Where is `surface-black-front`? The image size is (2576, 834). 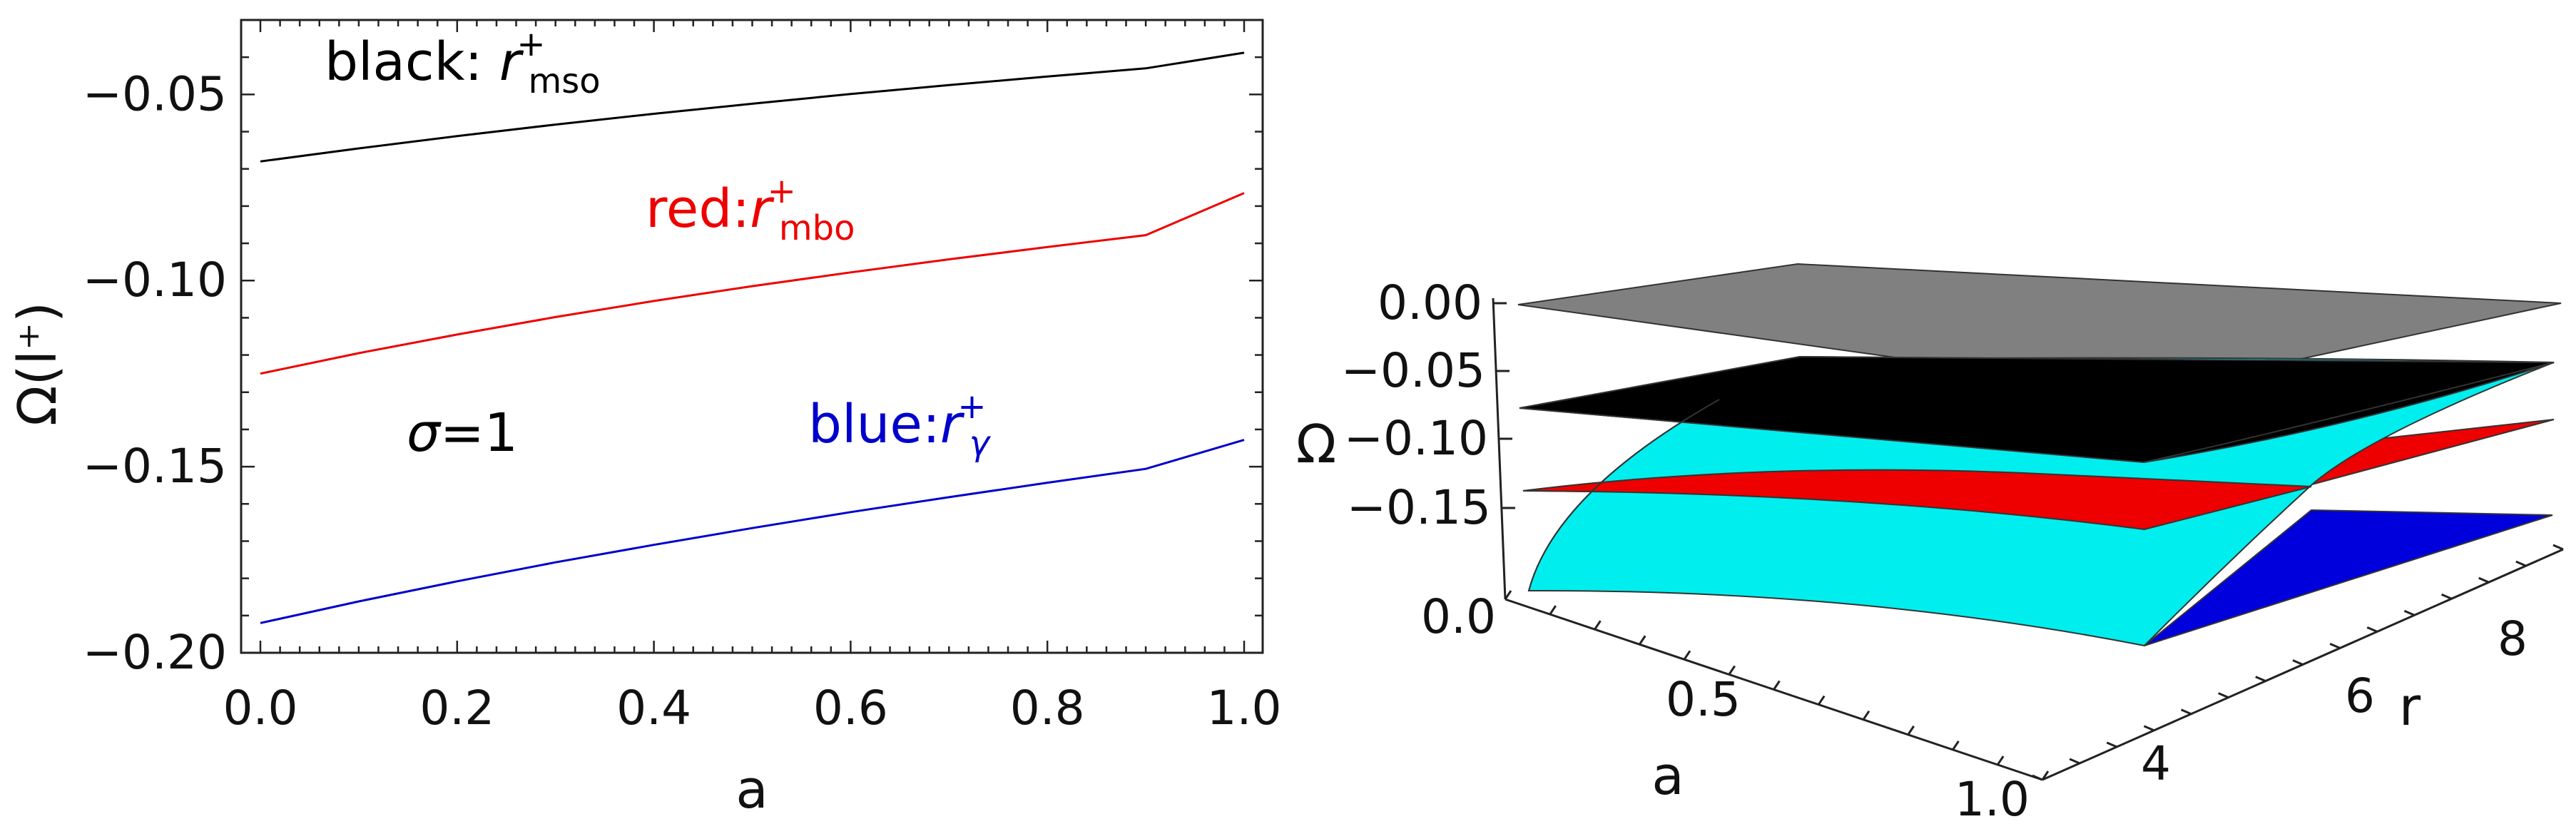 surface-black-front is located at coordinates (2037, 410).